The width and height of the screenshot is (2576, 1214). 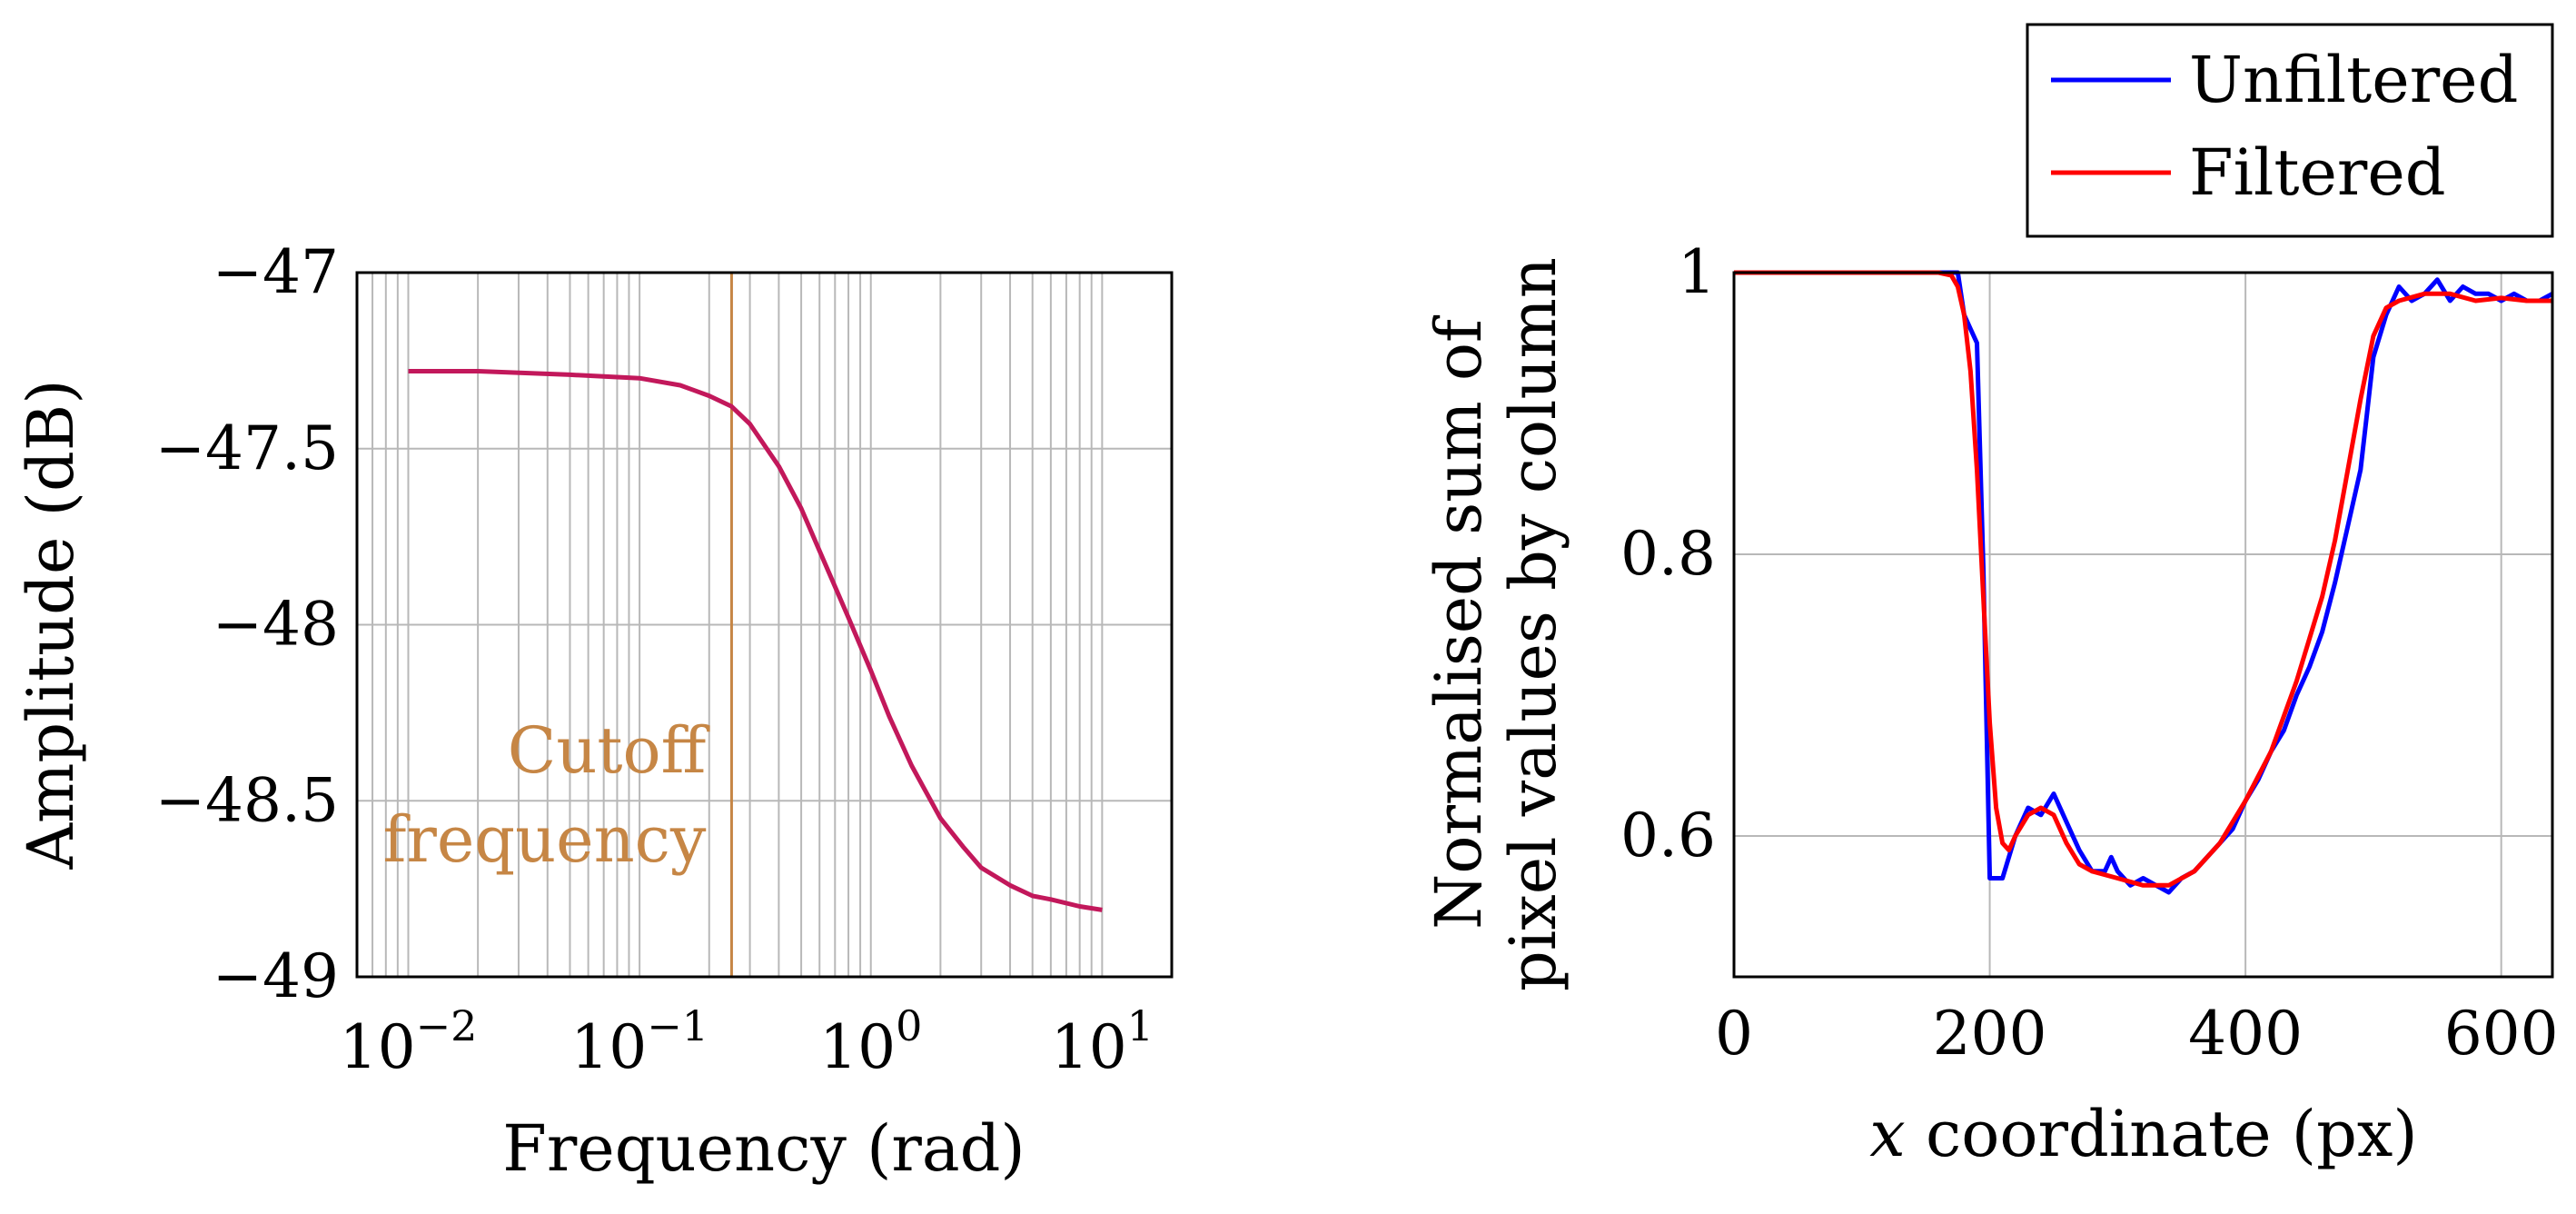 What do you see at coordinates (276, 272) in the screenshot?
I see `left-y-tick-label: −47` at bounding box center [276, 272].